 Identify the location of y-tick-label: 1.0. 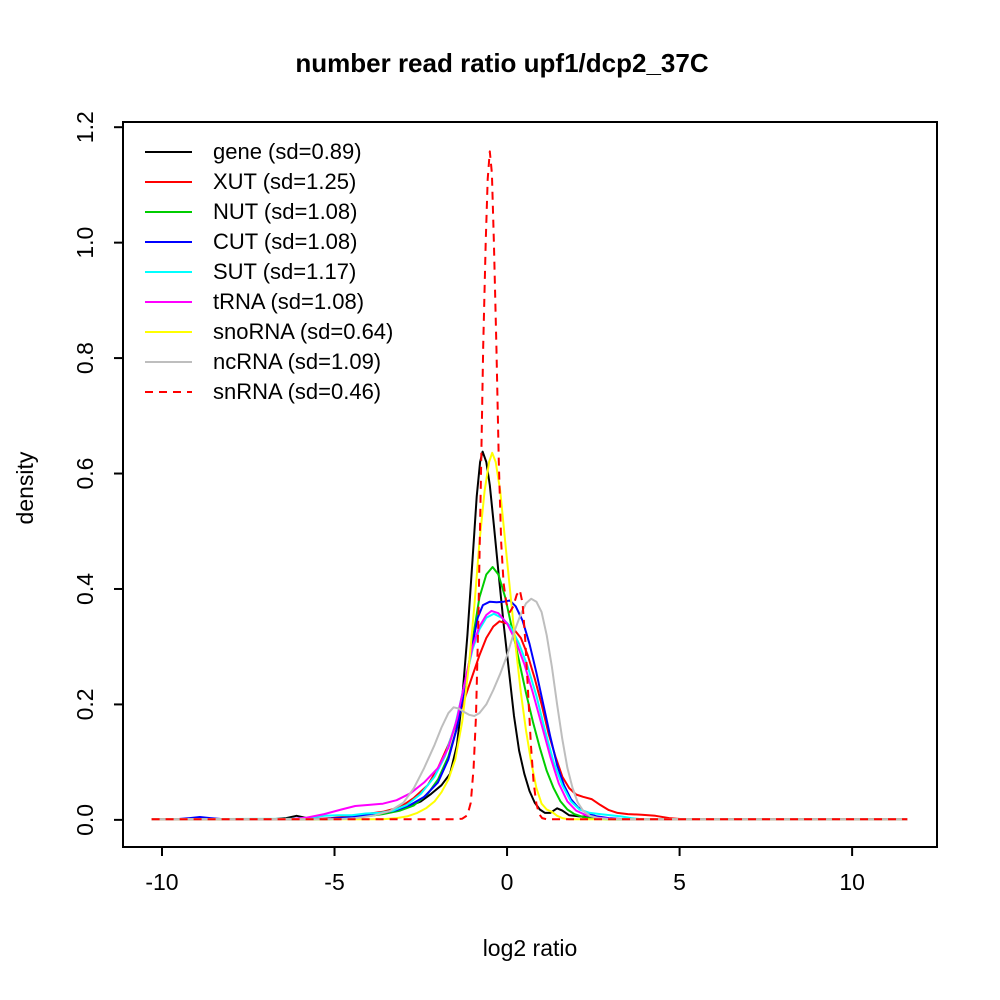
(85, 243).